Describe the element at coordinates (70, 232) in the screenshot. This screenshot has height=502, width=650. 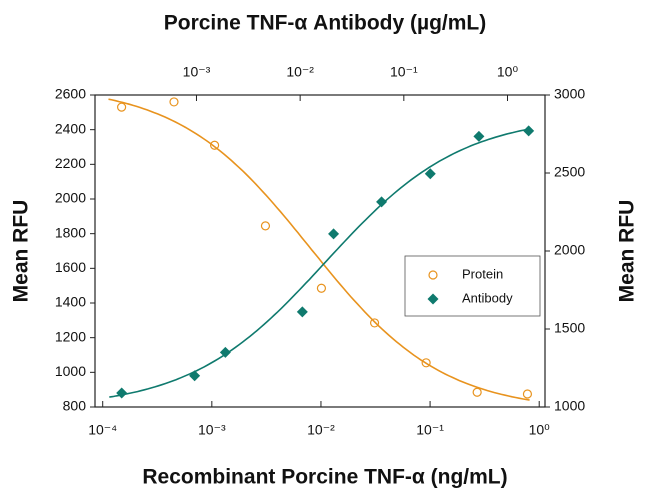
I see `y-tick-label: 1800` at that location.